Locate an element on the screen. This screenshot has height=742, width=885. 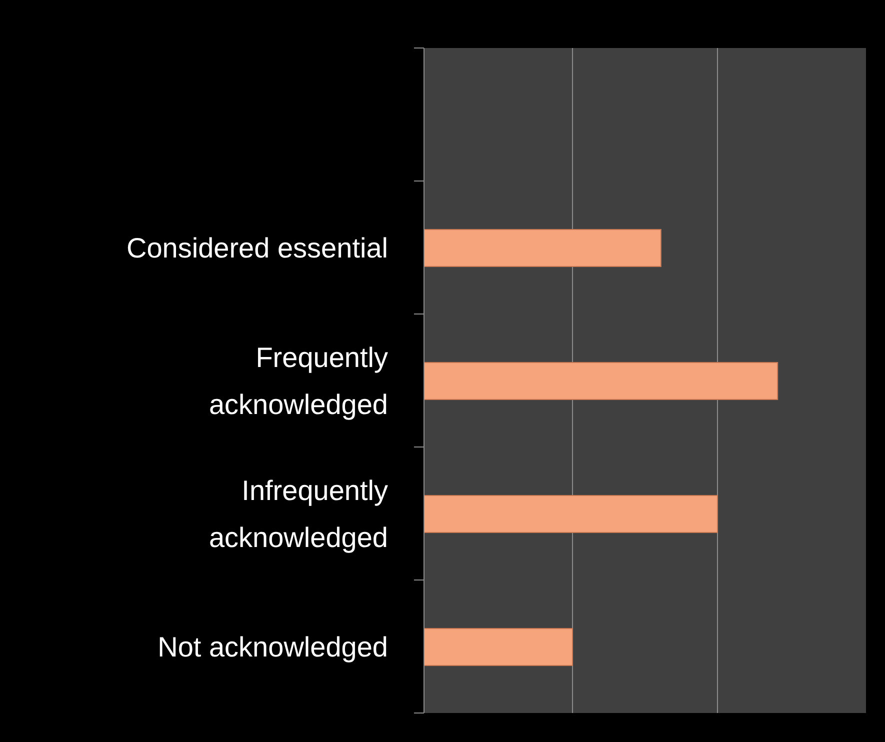
y-tick-label: Frequently acknowledged is located at coordinates (298, 381).